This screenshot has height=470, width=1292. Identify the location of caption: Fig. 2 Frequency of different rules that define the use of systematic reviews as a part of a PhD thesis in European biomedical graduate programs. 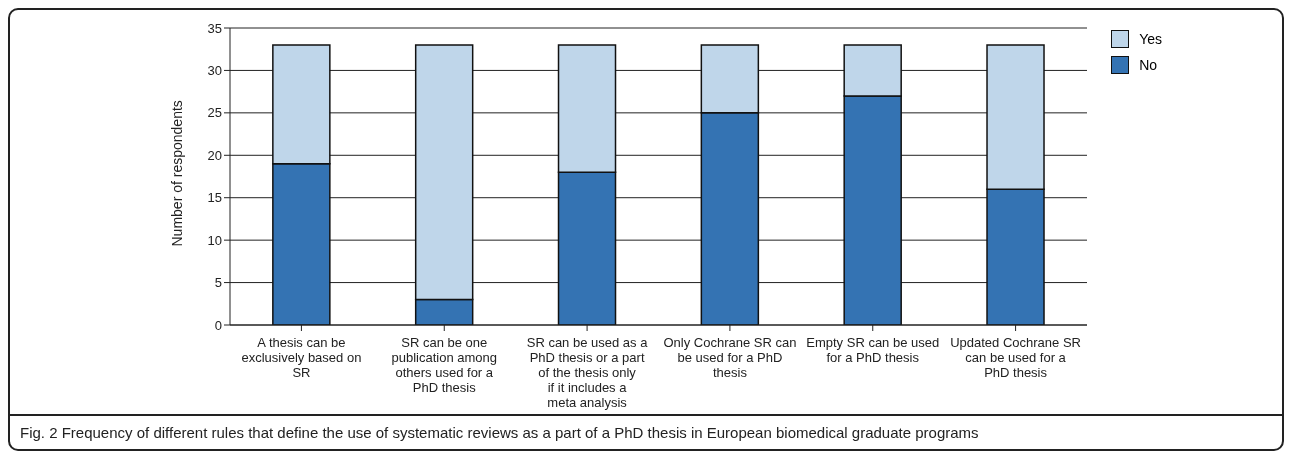
(646, 431).